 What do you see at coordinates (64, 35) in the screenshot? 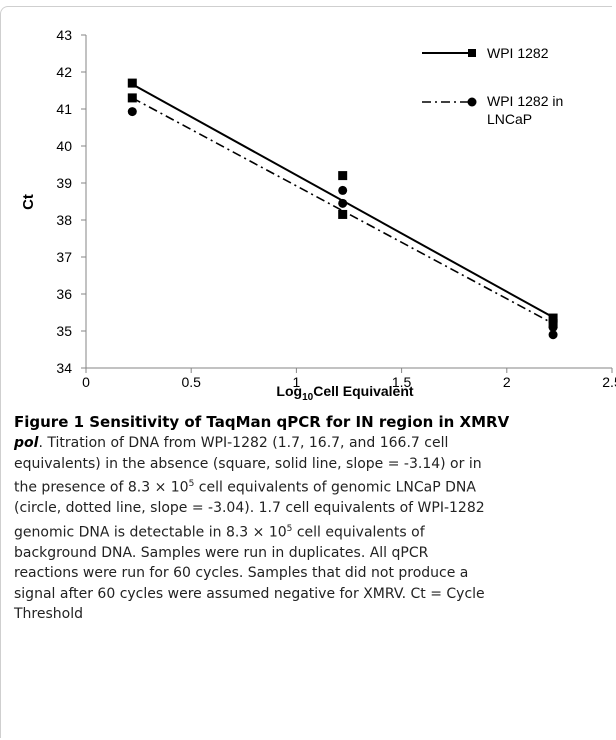
I see `y-tick-label: 43` at bounding box center [64, 35].